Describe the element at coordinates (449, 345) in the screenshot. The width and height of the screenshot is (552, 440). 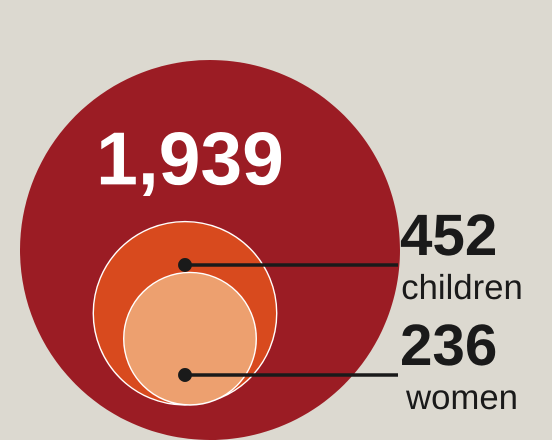
I see `data-label: 236` at that location.